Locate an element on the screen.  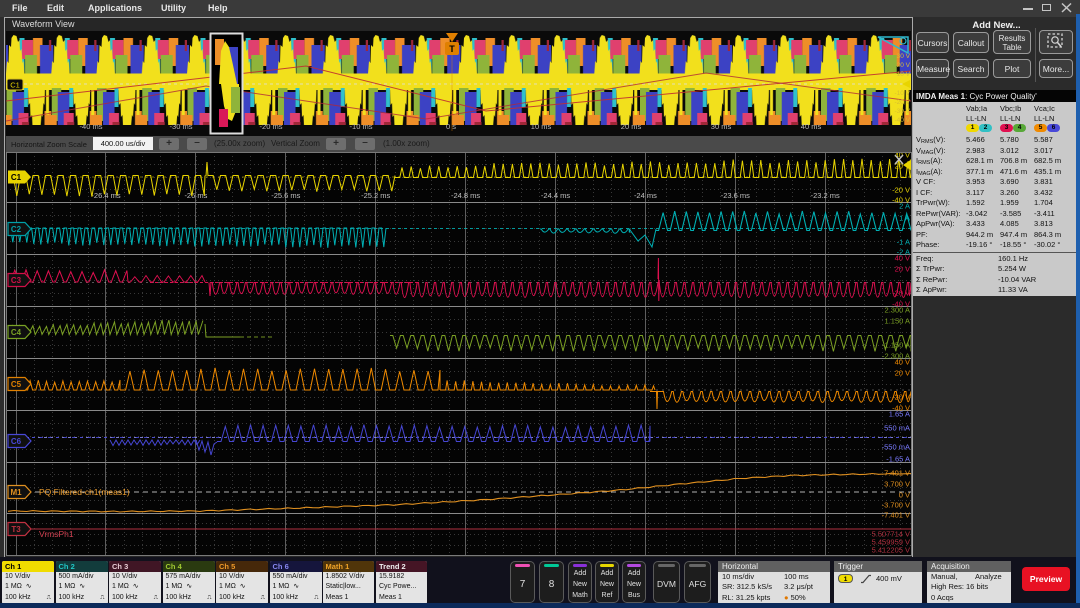
svg-text: 5.412205 V is located at coordinates (891, 550).